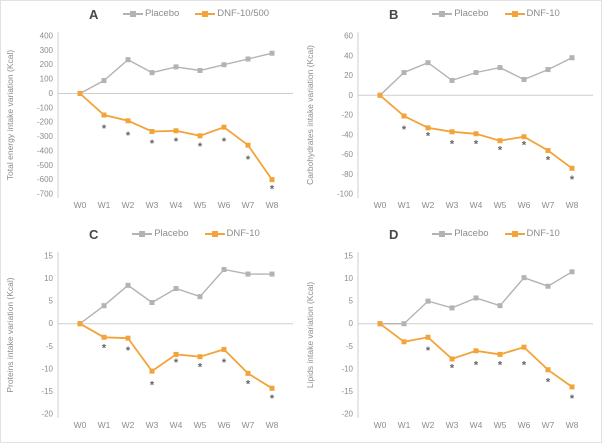 This screenshot has height=443, width=602. I want to click on svg-text: -5, so click(350, 346).